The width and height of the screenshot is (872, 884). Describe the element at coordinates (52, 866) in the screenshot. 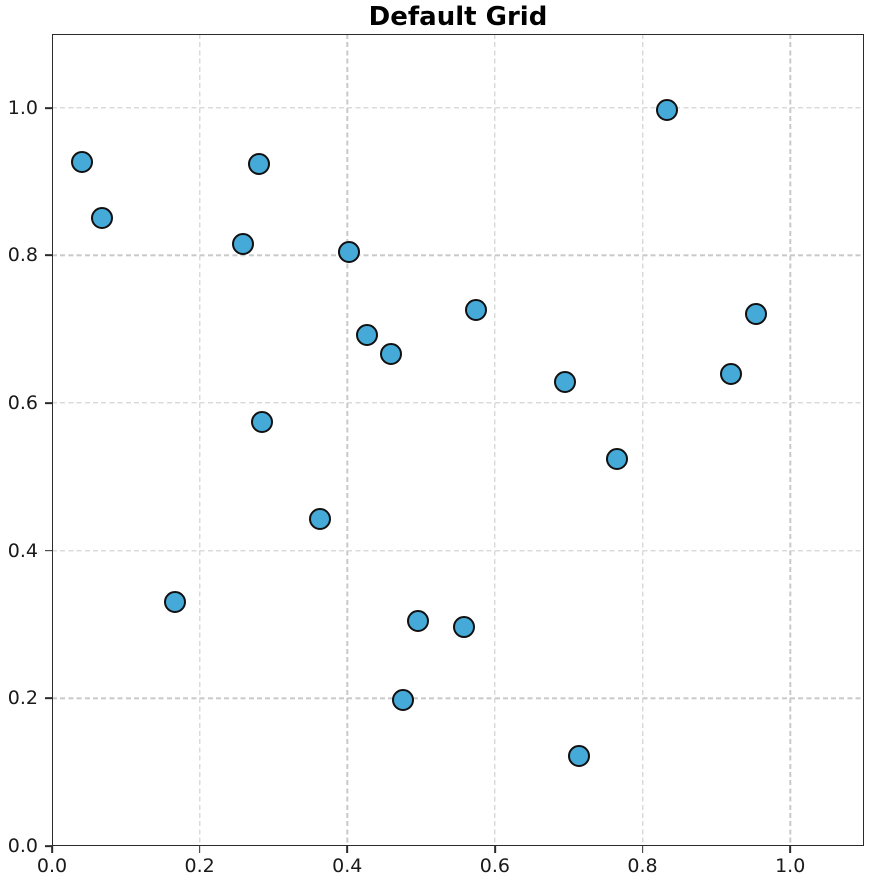

I see `x-tick-label: 0.0` at that location.